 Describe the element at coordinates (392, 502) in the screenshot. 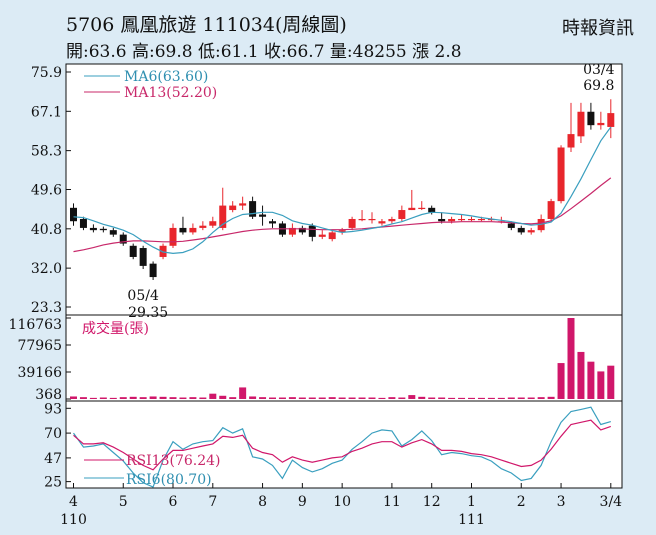

I see `x-tick-label: 11` at that location.